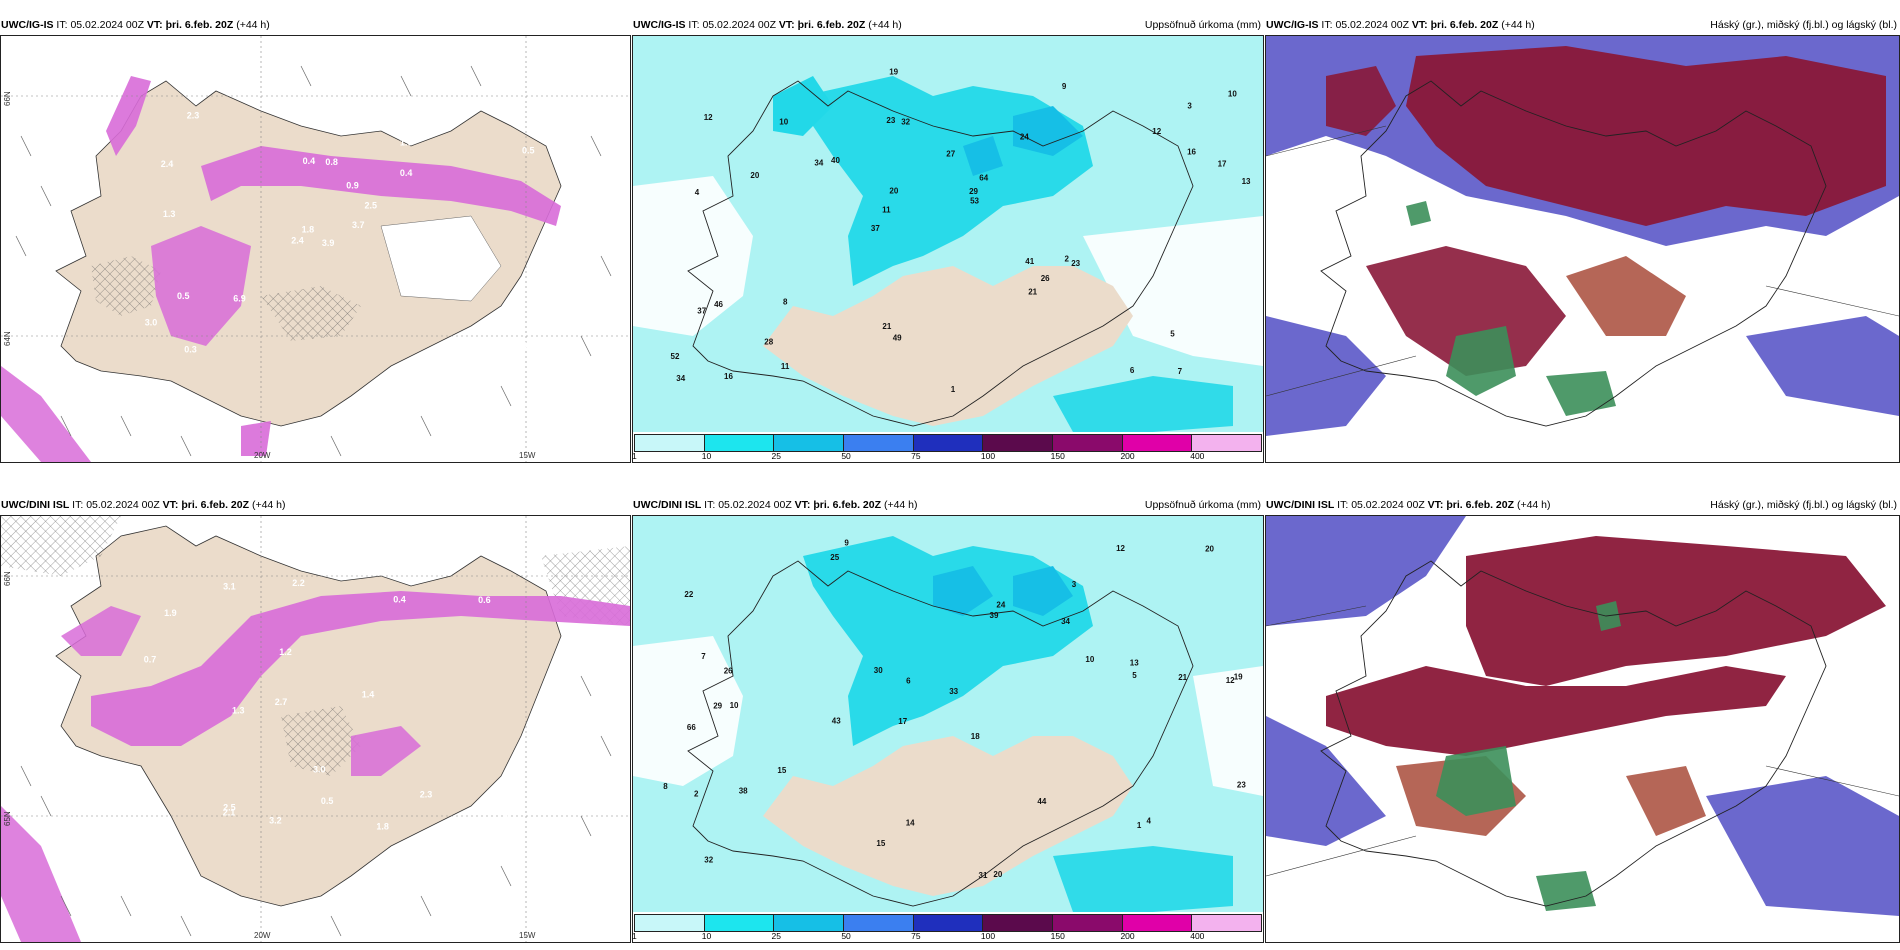  I want to click on snow-value: 2.4, so click(167, 164).